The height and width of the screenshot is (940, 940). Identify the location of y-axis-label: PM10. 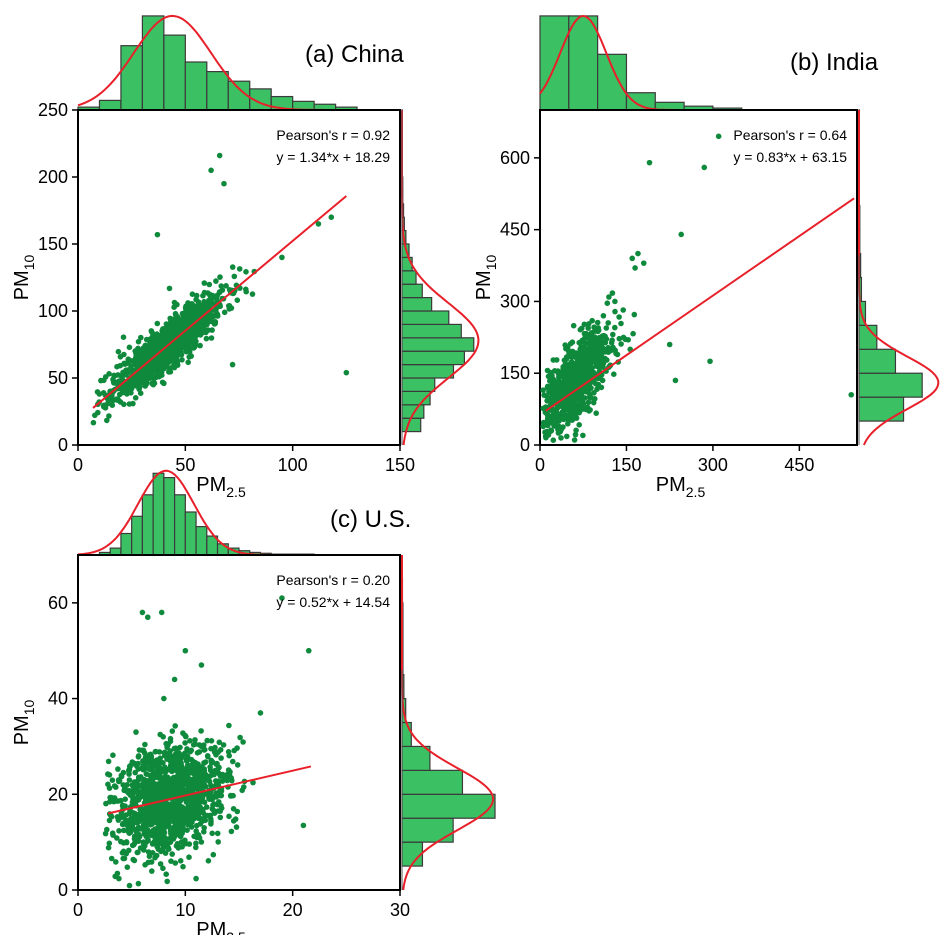
(24, 723).